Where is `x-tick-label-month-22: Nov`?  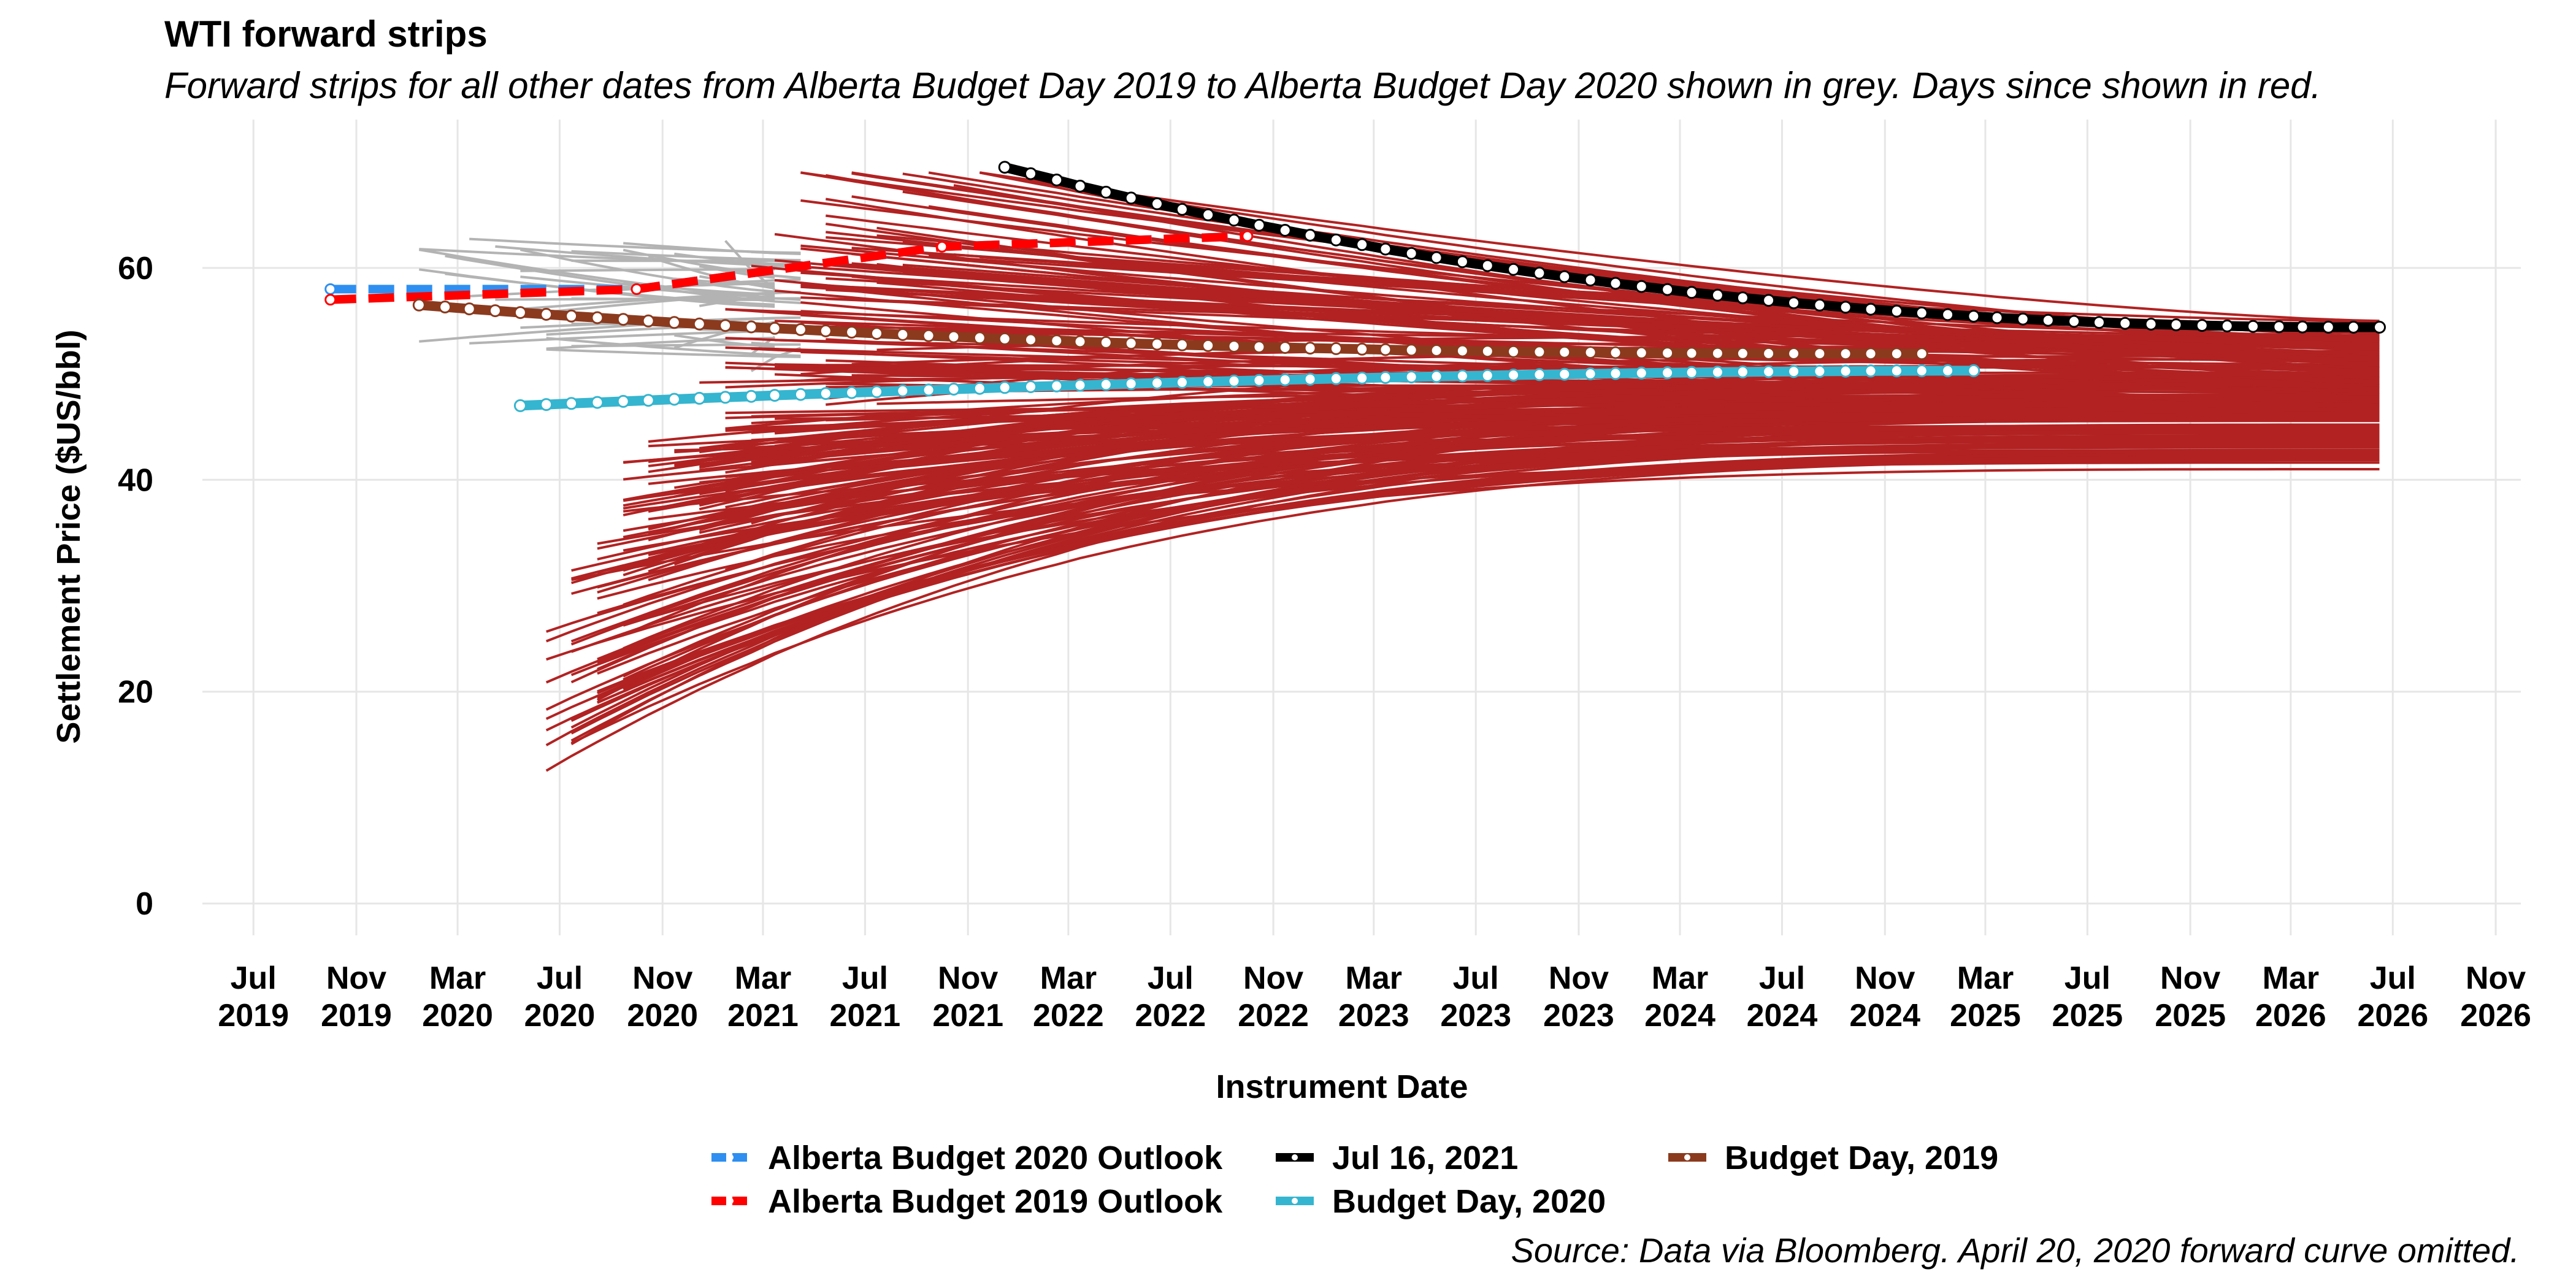
x-tick-label-month-22: Nov is located at coordinates (2496, 978).